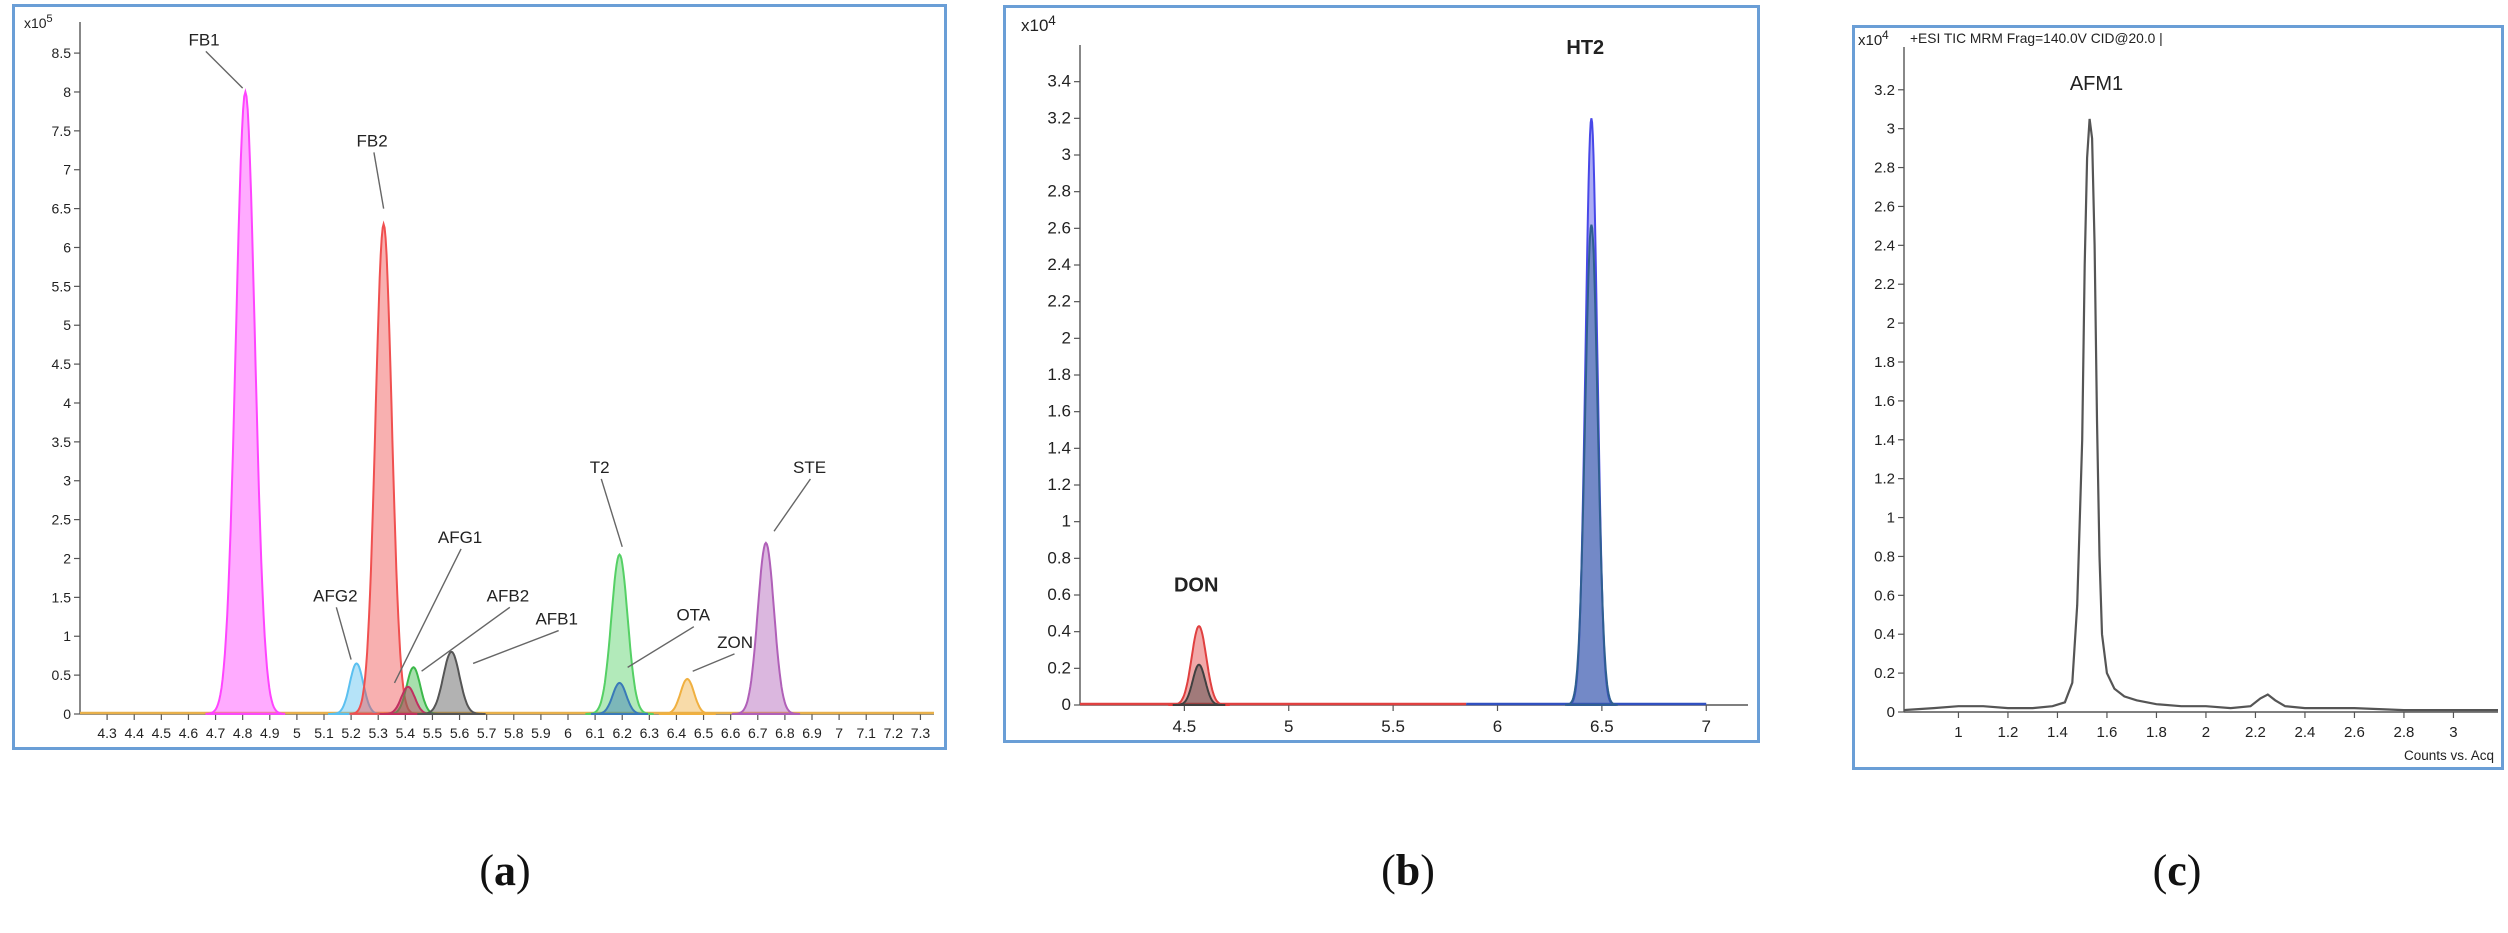  I want to click on p0-scale-exponent: 5, so click(49, 19).